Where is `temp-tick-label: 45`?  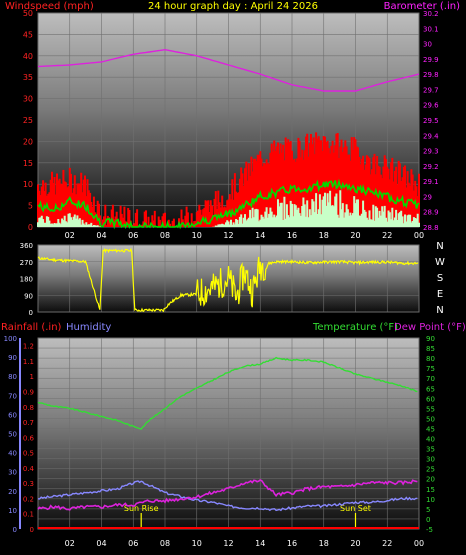
temp-tick-label: 45 is located at coordinates (430, 429).